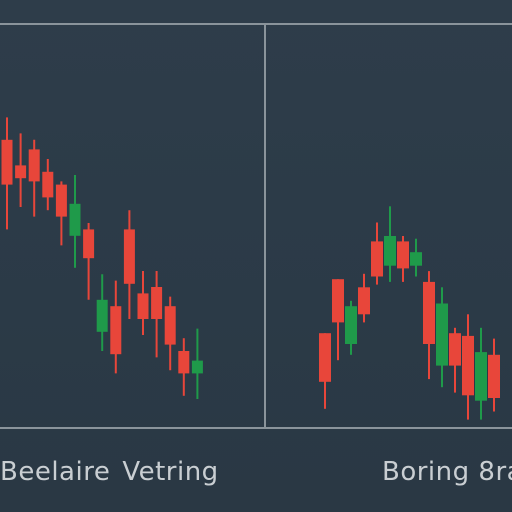 The width and height of the screenshot is (512, 512). Describe the element at coordinates (429, 312) in the screenshot. I see `right-candle-9-body` at that location.